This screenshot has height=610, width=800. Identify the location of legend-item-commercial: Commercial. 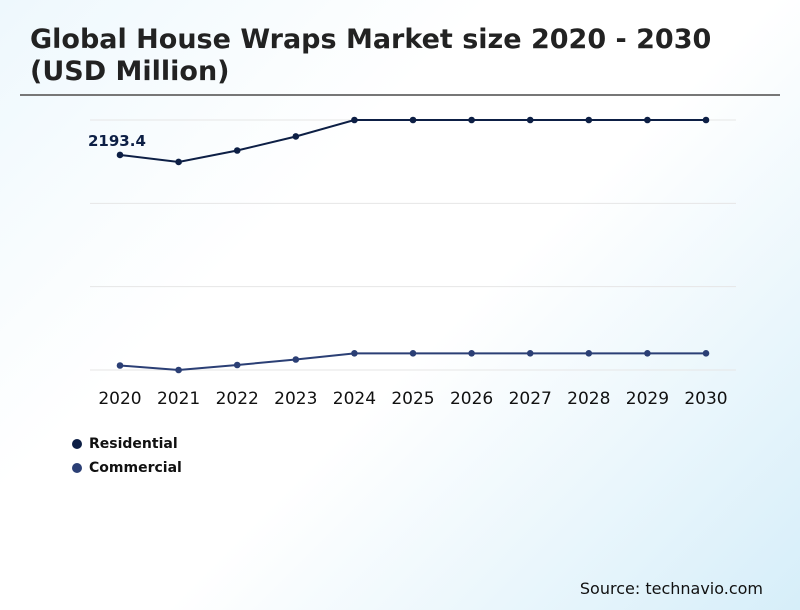
(127, 468).